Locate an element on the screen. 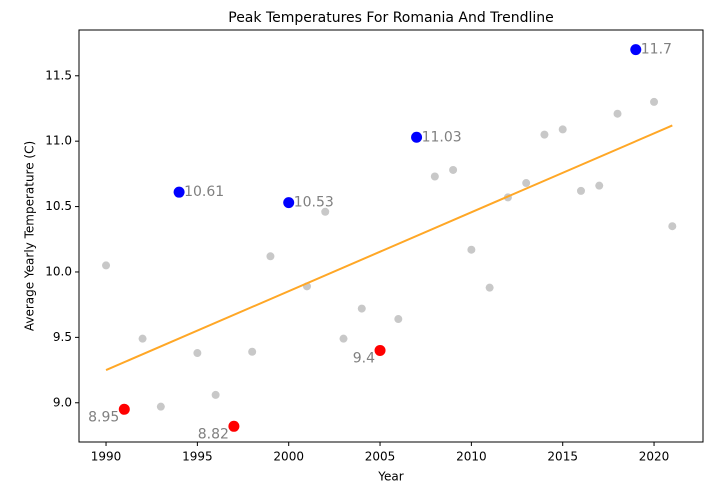 The image size is (725, 487). data-label: 10.53 is located at coordinates (314, 203).